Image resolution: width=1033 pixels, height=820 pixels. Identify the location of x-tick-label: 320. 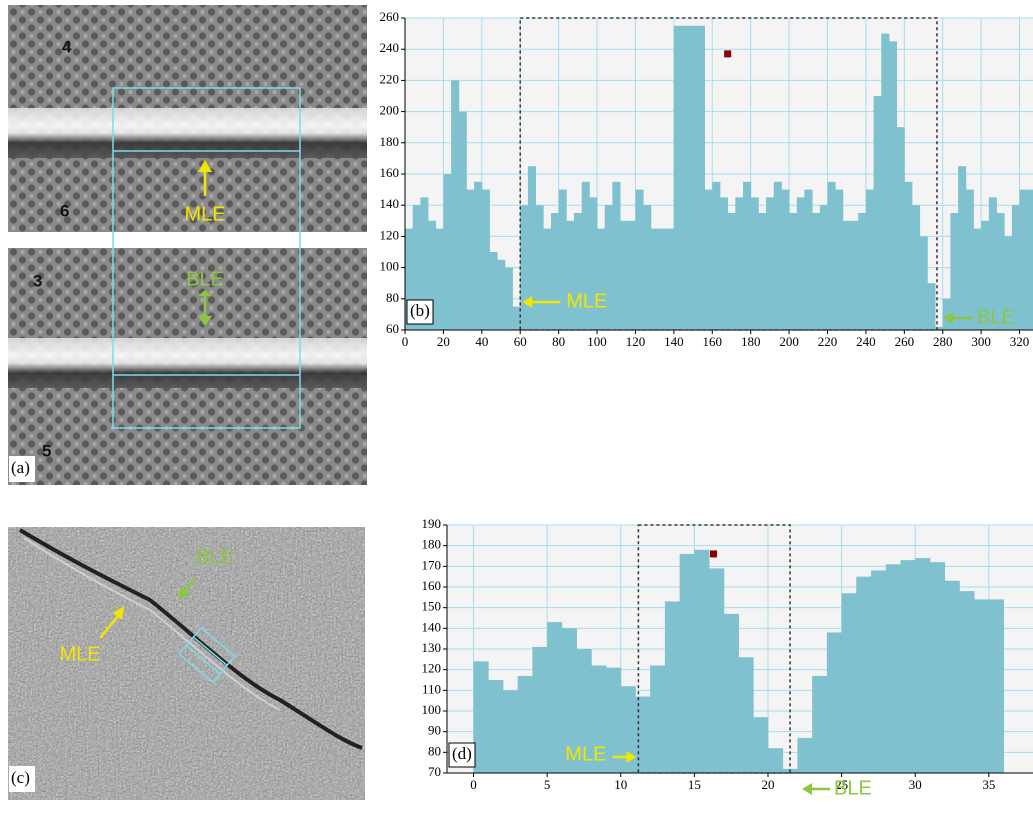
(1020, 341).